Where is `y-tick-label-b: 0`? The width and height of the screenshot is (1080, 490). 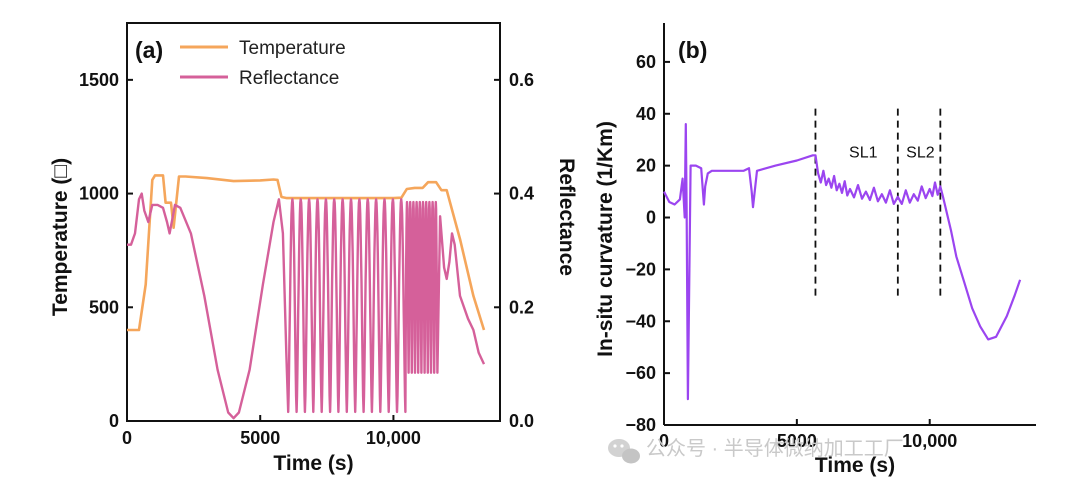 y-tick-label-b: 0 is located at coordinates (651, 218).